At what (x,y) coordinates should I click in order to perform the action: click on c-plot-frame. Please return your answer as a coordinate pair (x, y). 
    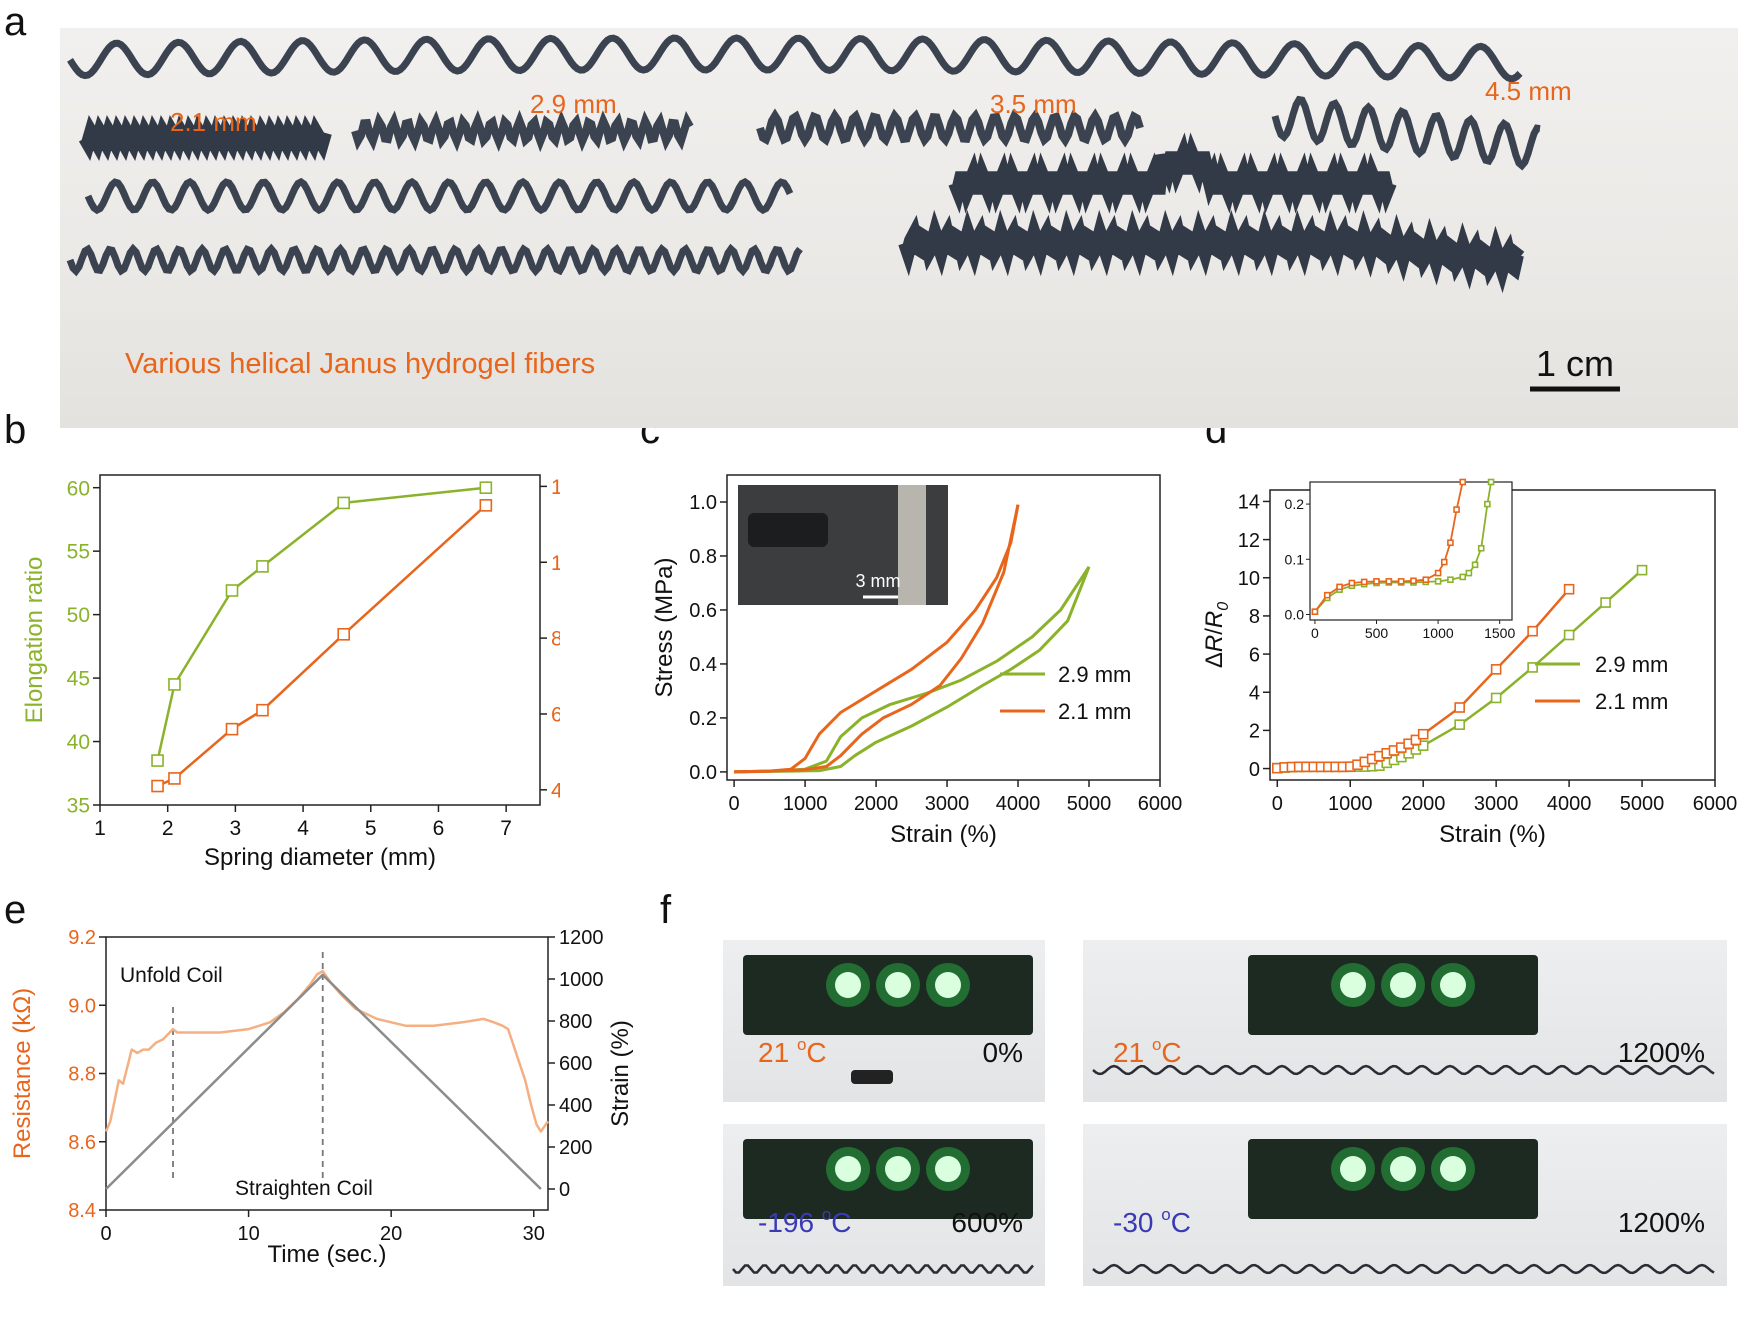
    Looking at the image, I should click on (943, 627).